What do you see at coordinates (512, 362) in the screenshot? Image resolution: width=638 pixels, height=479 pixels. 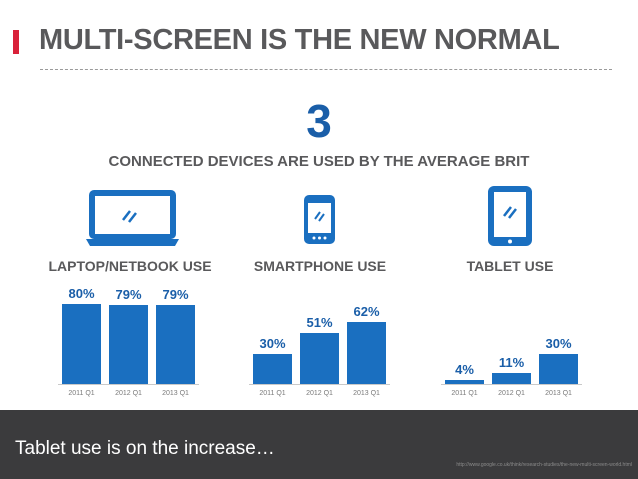 I see `tablet-value-label-2: 11%` at bounding box center [512, 362].